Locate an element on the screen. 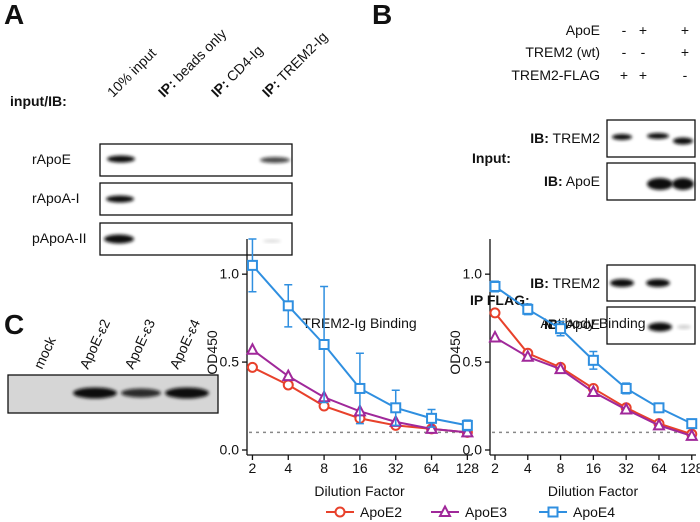  lane-label: ApoE-ε2 is located at coordinates (94, 343).